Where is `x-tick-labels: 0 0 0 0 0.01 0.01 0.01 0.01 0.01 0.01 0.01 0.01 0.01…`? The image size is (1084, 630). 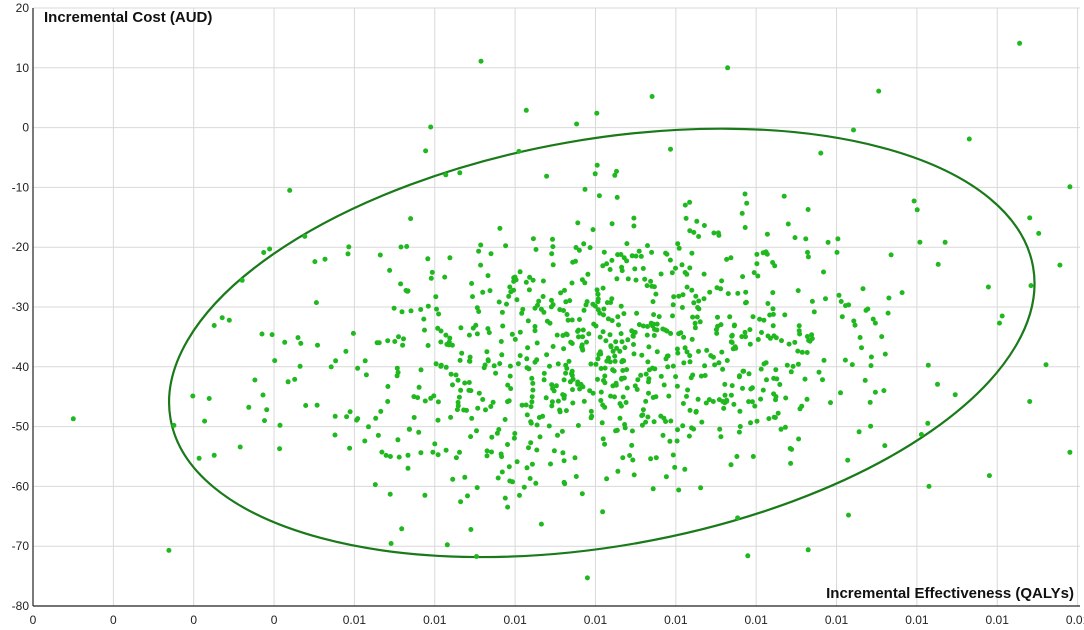 x-tick-labels: 0 0 0 0 0.01 0.01 0.01 0.01 0.01 0.01 0.01 0.01 0.01… is located at coordinates (557, 620).